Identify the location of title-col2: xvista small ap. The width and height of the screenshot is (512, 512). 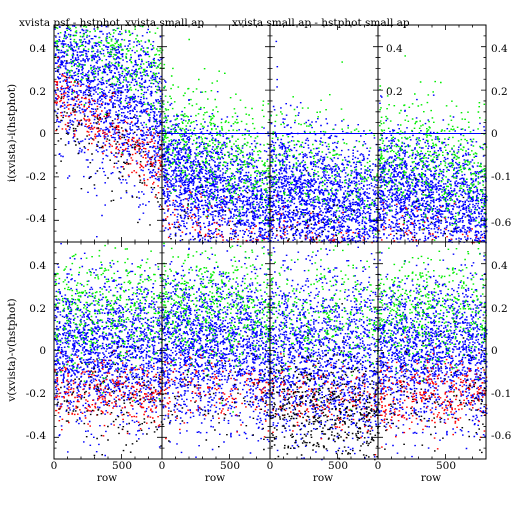
(164, 23).